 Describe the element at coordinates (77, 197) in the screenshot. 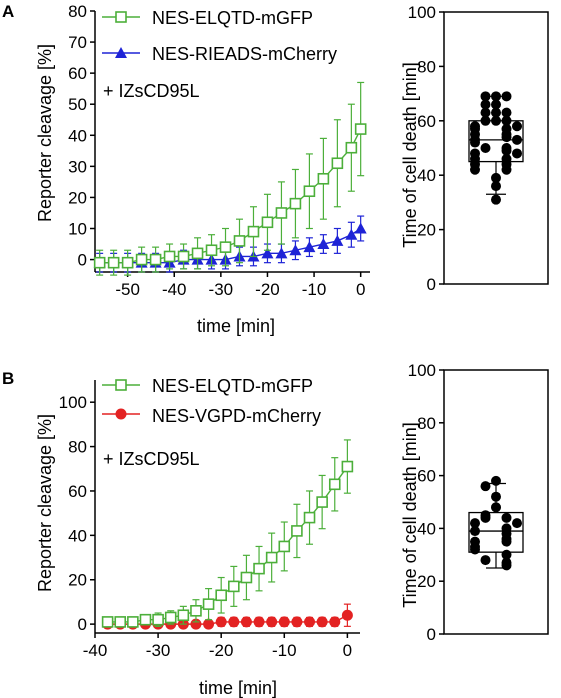

I see `y-tick-label-a: 20` at that location.